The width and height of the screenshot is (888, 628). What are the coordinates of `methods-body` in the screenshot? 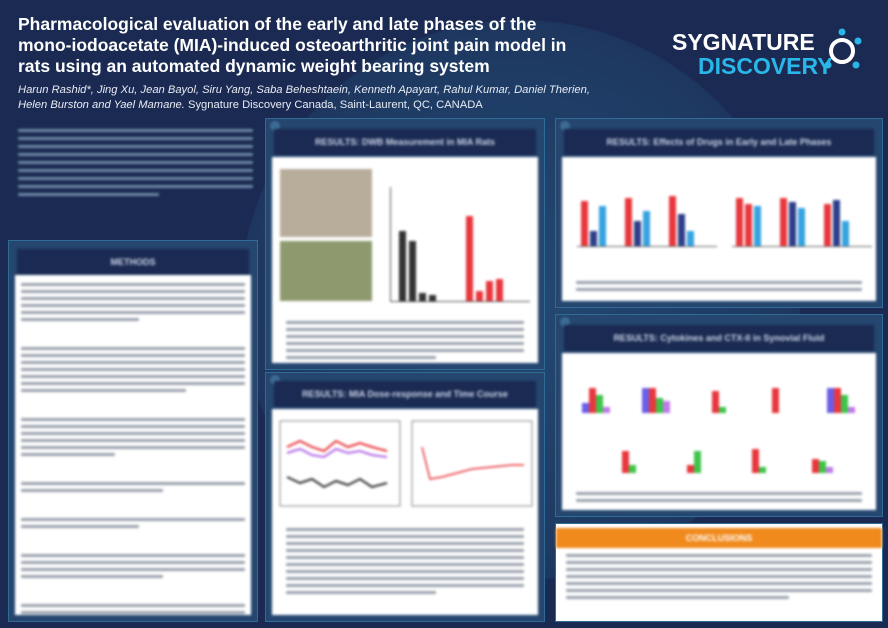 It's located at (133, 445).